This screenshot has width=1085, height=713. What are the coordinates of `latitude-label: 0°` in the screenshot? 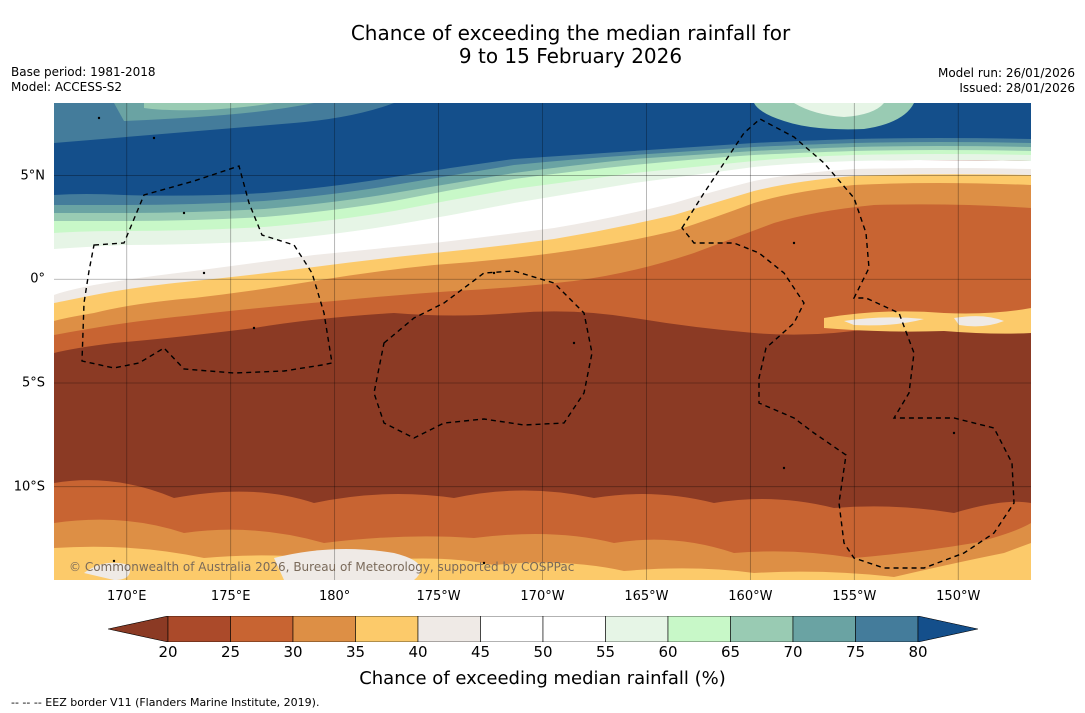 It's located at (37, 279).